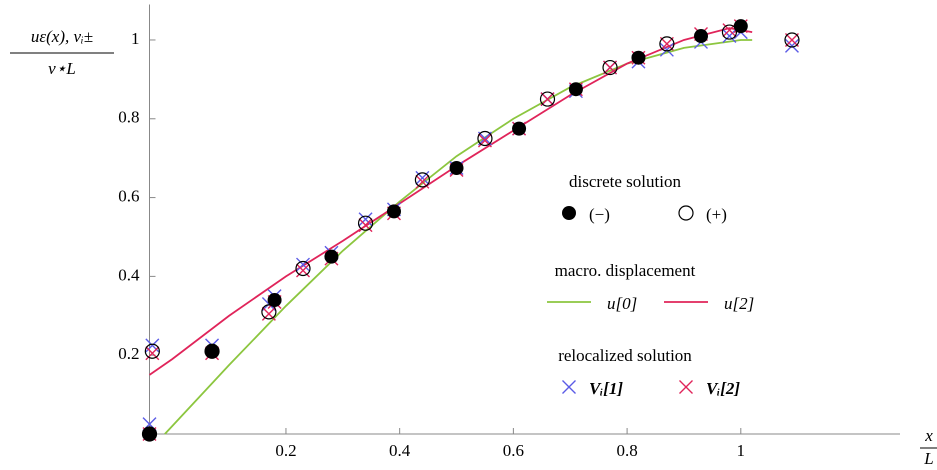 Image resolution: width=937 pixels, height=470 pixels. I want to click on x-tick-label: 0.6, so click(513, 450).